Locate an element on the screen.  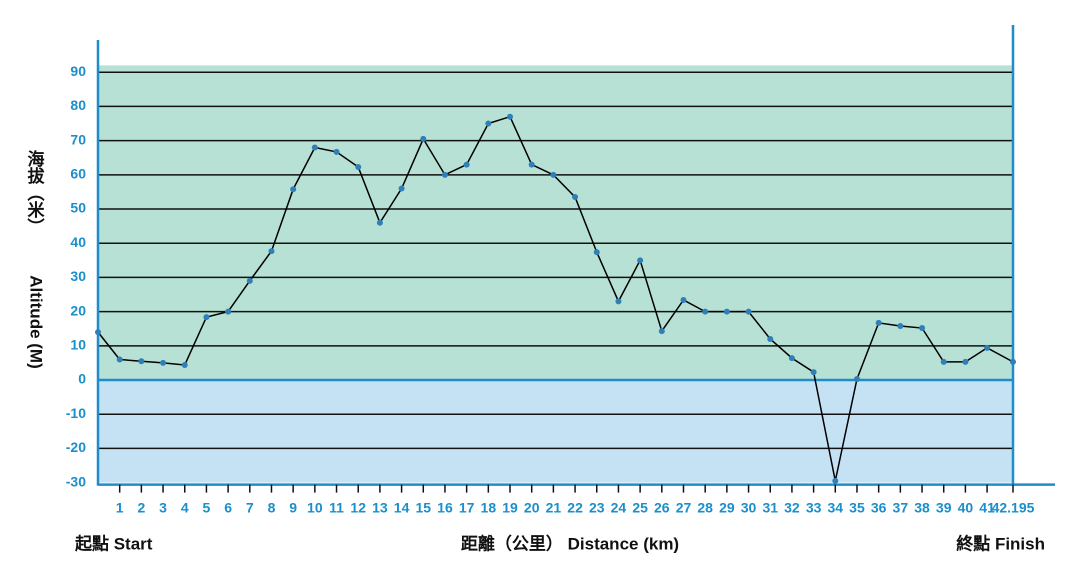
x-tick-label: 29 is located at coordinates (727, 507).